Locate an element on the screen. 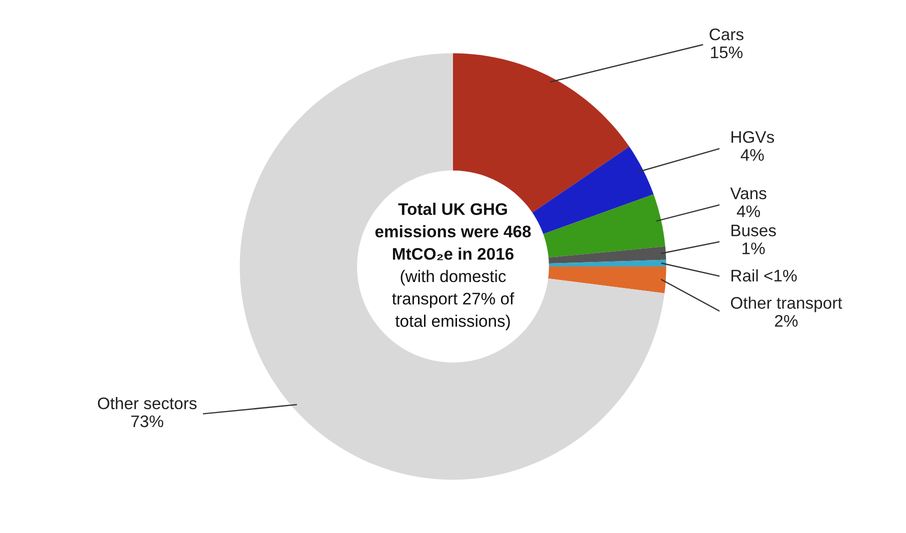 Image resolution: width=906 pixels, height=533 pixels. slice-label: Vans is located at coordinates (748, 194).